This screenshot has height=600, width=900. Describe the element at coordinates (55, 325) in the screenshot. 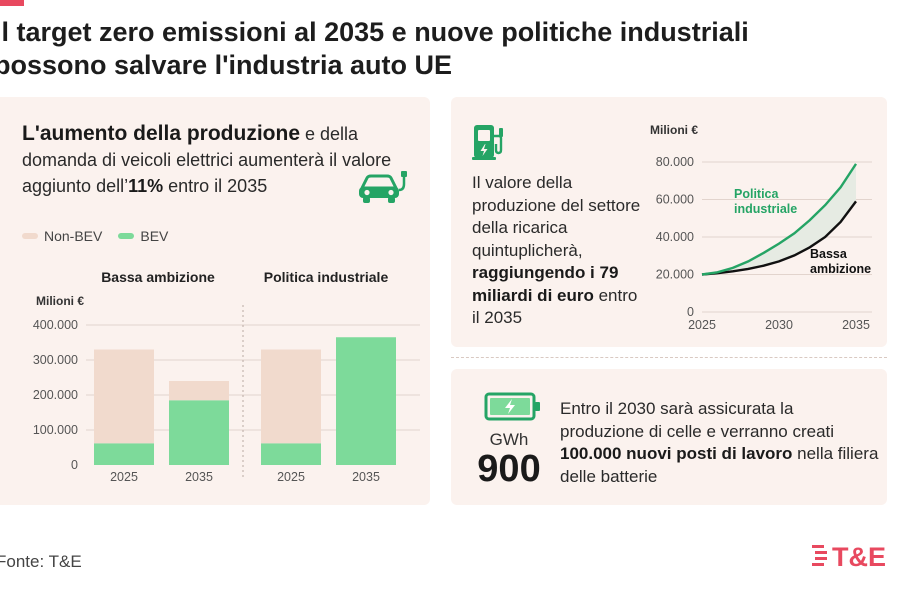

I see `y-tick-label: 400.000` at that location.